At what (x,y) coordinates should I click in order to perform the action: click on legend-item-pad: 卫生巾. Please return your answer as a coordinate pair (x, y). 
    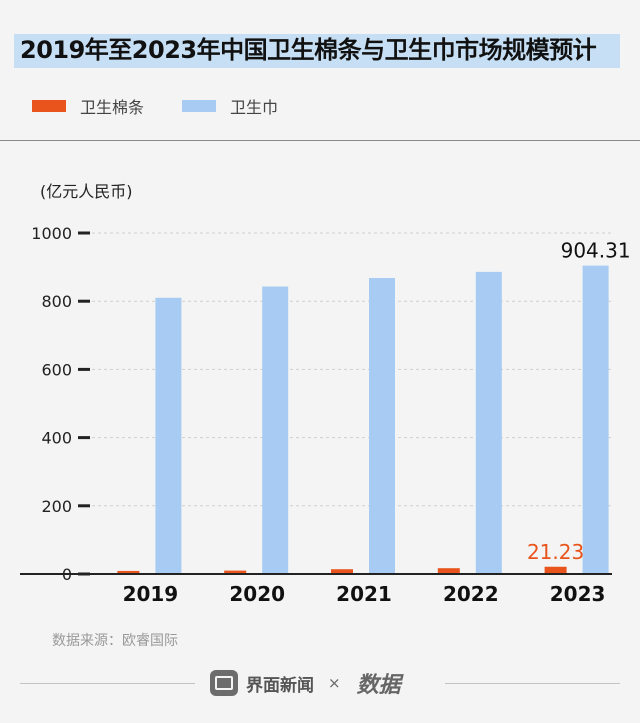
    Looking at the image, I should click on (230, 106).